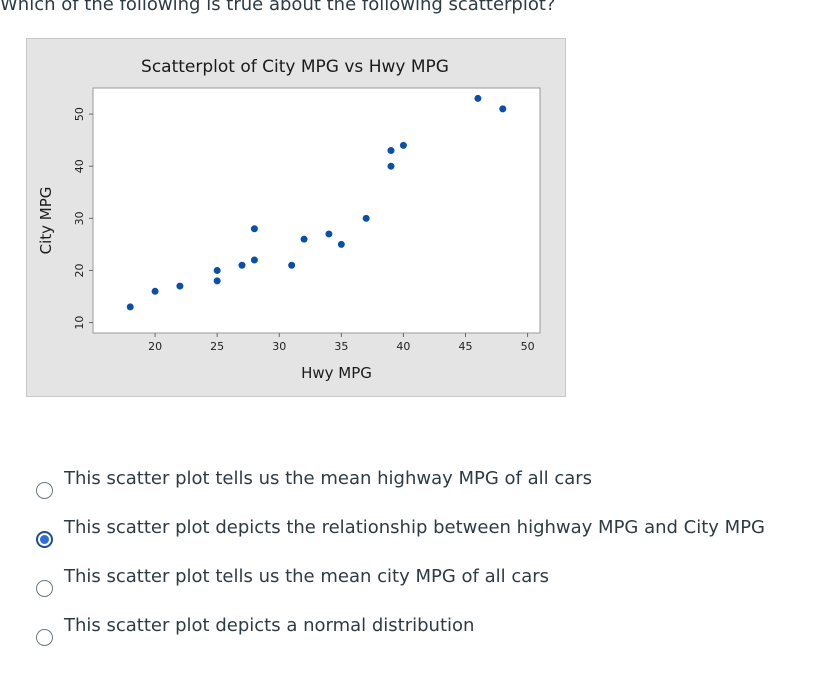 This screenshot has width=813, height=684. What do you see at coordinates (79, 114) in the screenshot?
I see `y-tick-label: 50` at bounding box center [79, 114].